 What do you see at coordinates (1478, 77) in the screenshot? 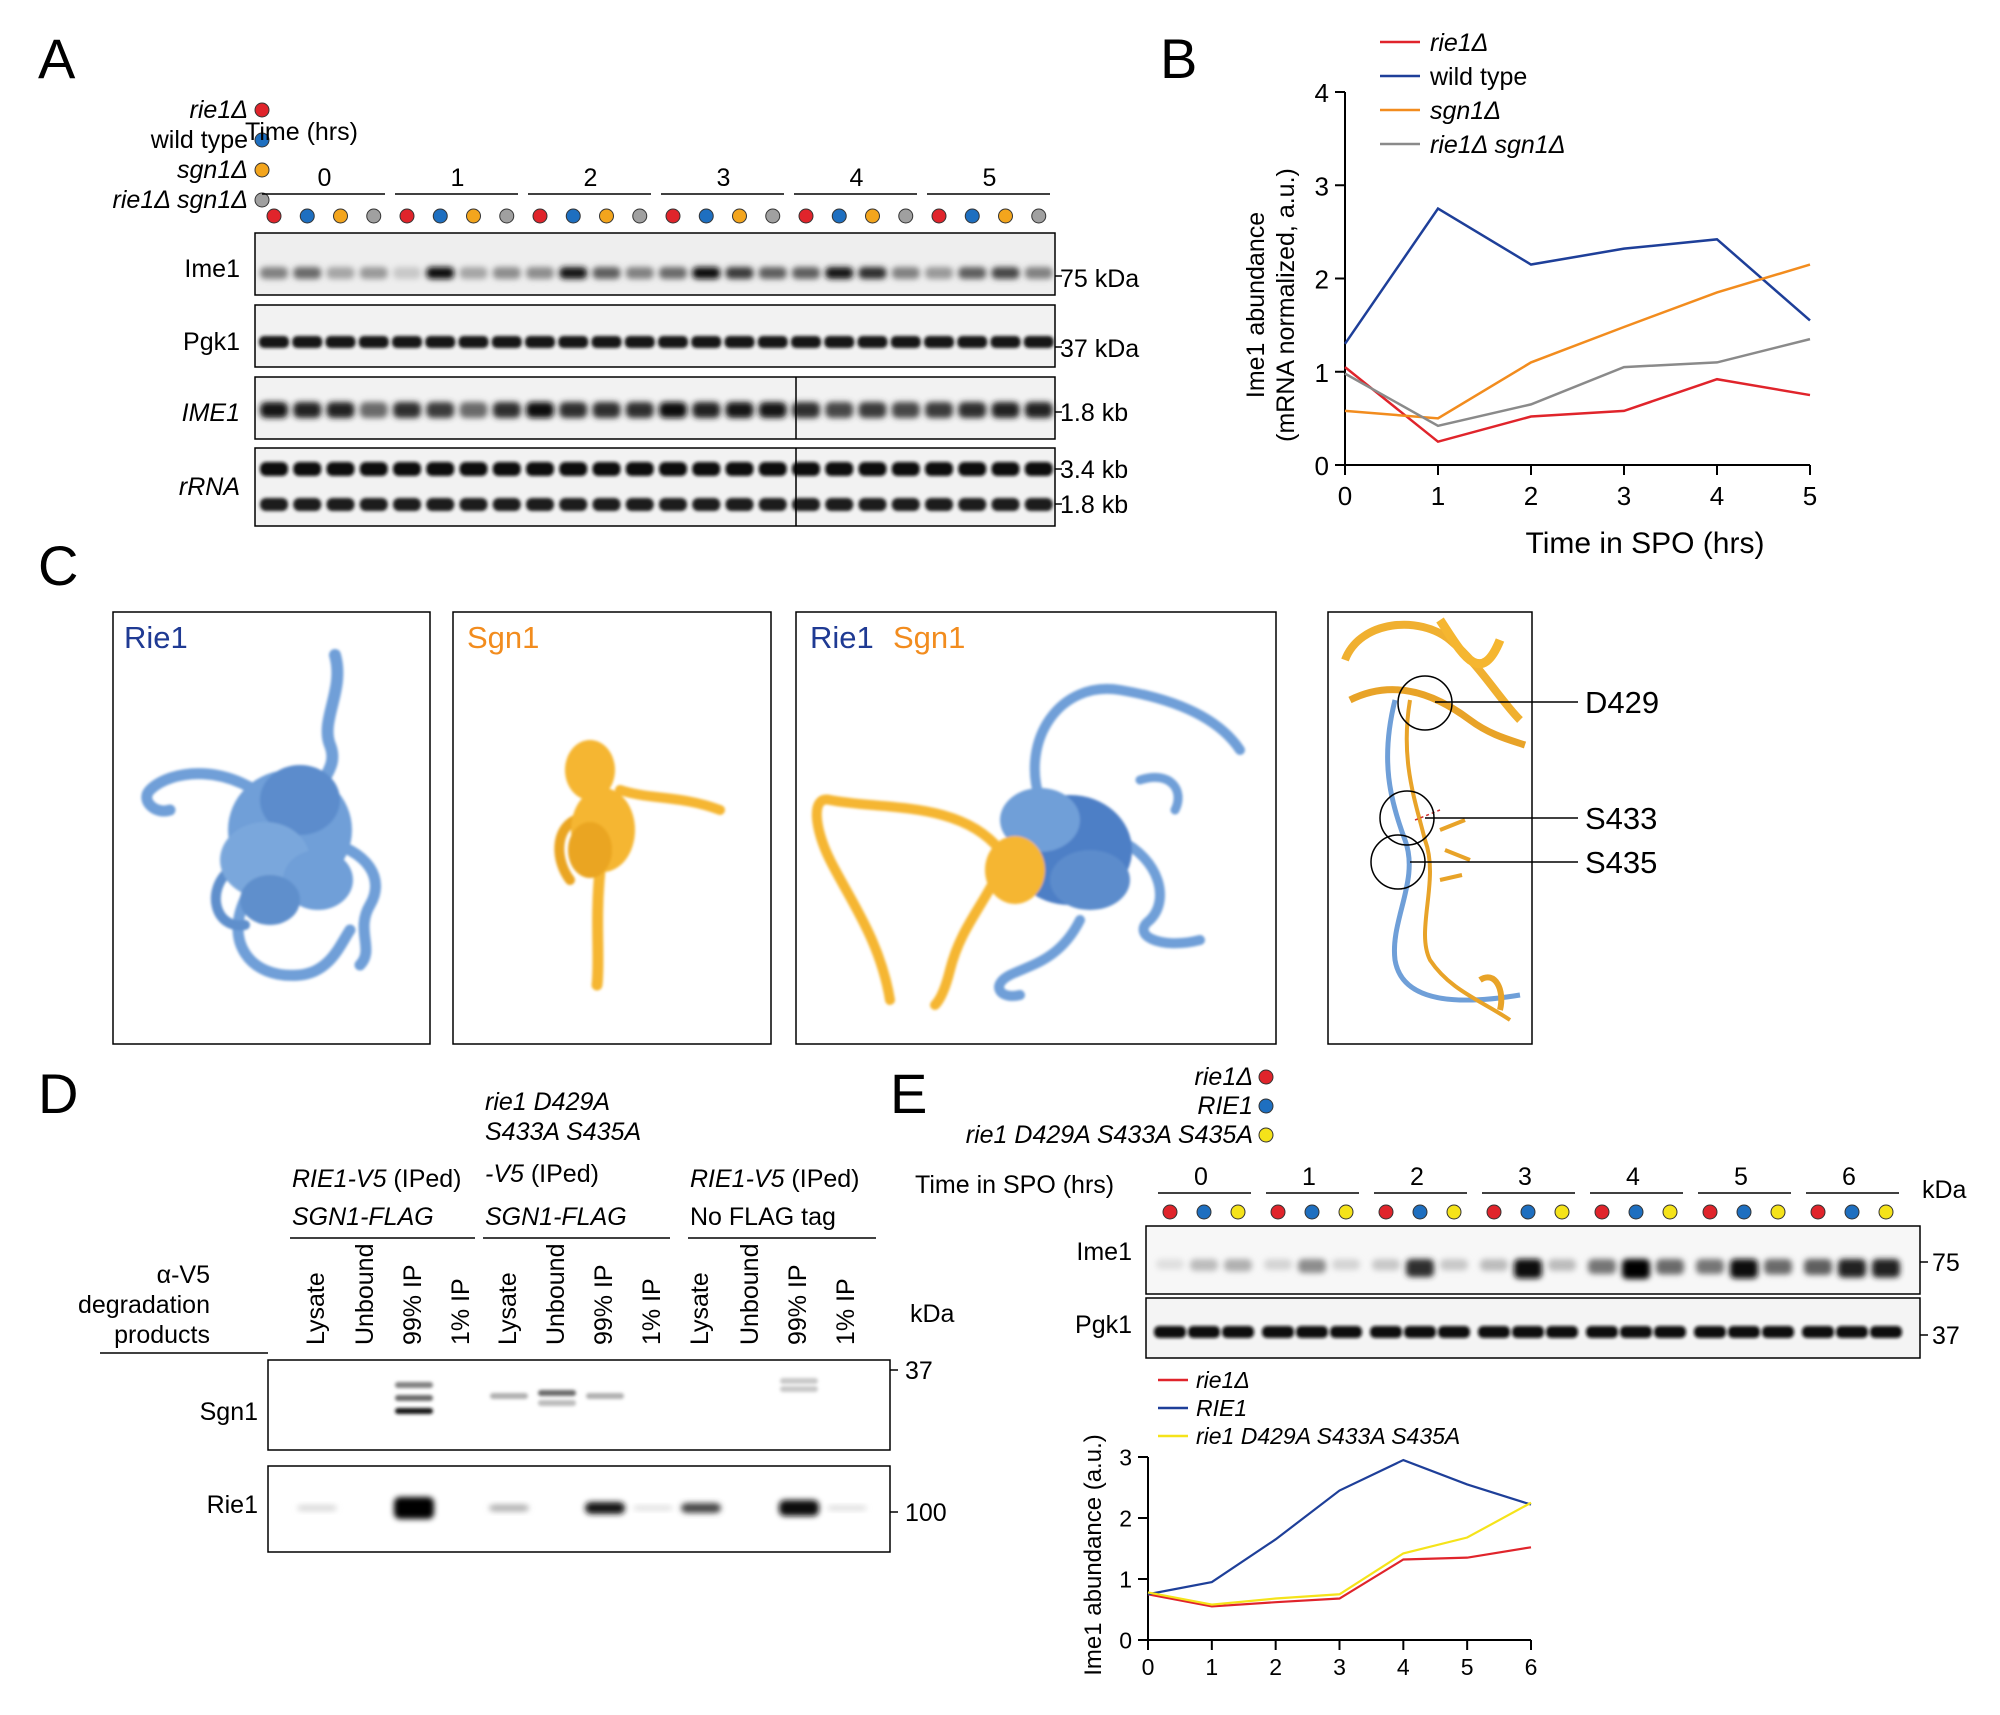
I see `b-legend-label: wild type` at bounding box center [1478, 77].